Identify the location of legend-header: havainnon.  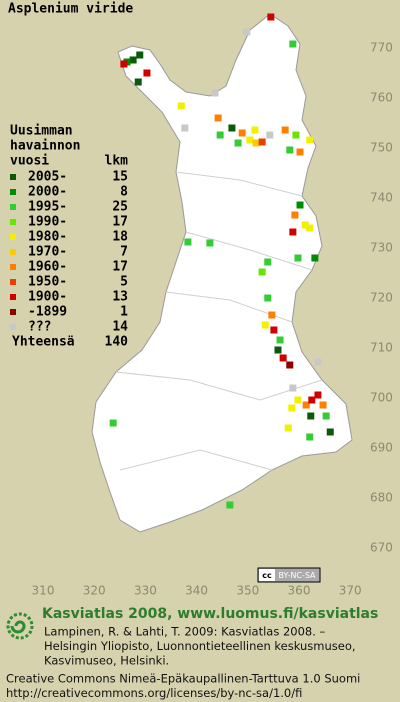
(45, 146).